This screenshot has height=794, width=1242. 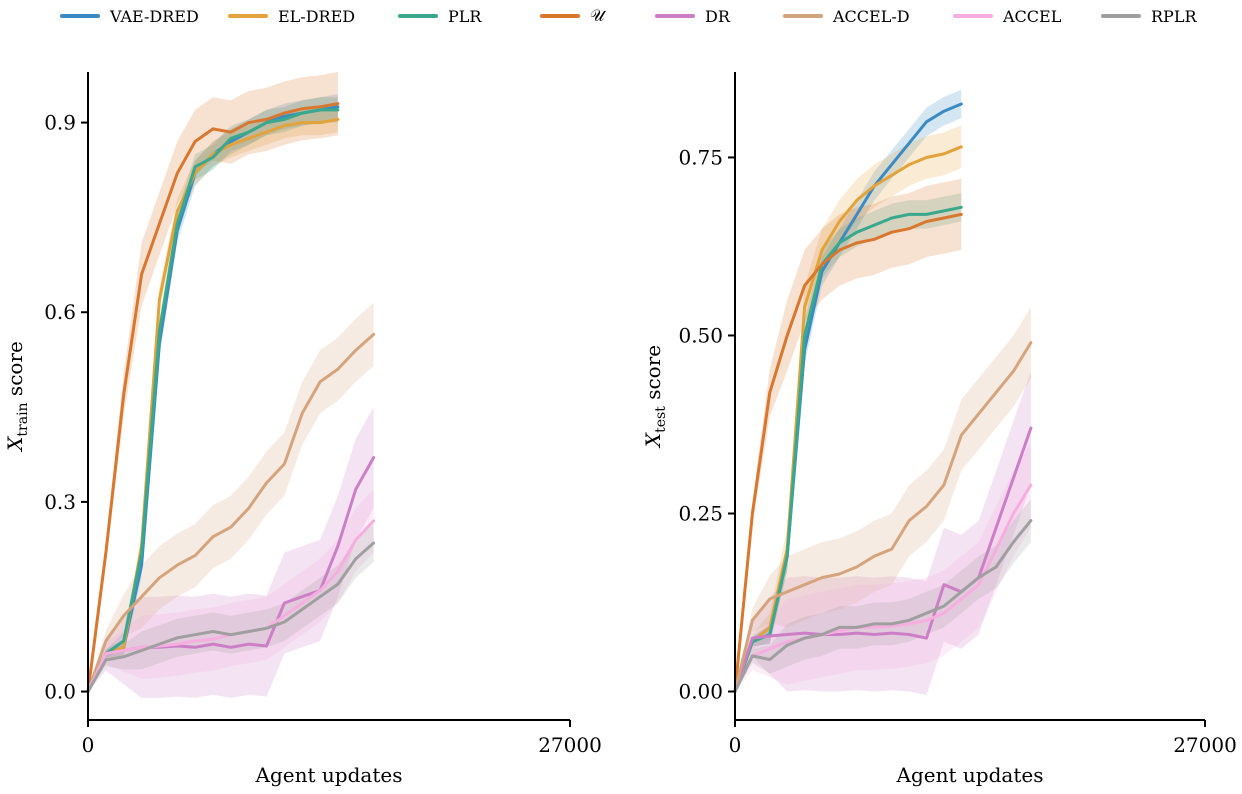 I want to click on legend-item-vae-dred: VAE-DRED, so click(x=129, y=16).